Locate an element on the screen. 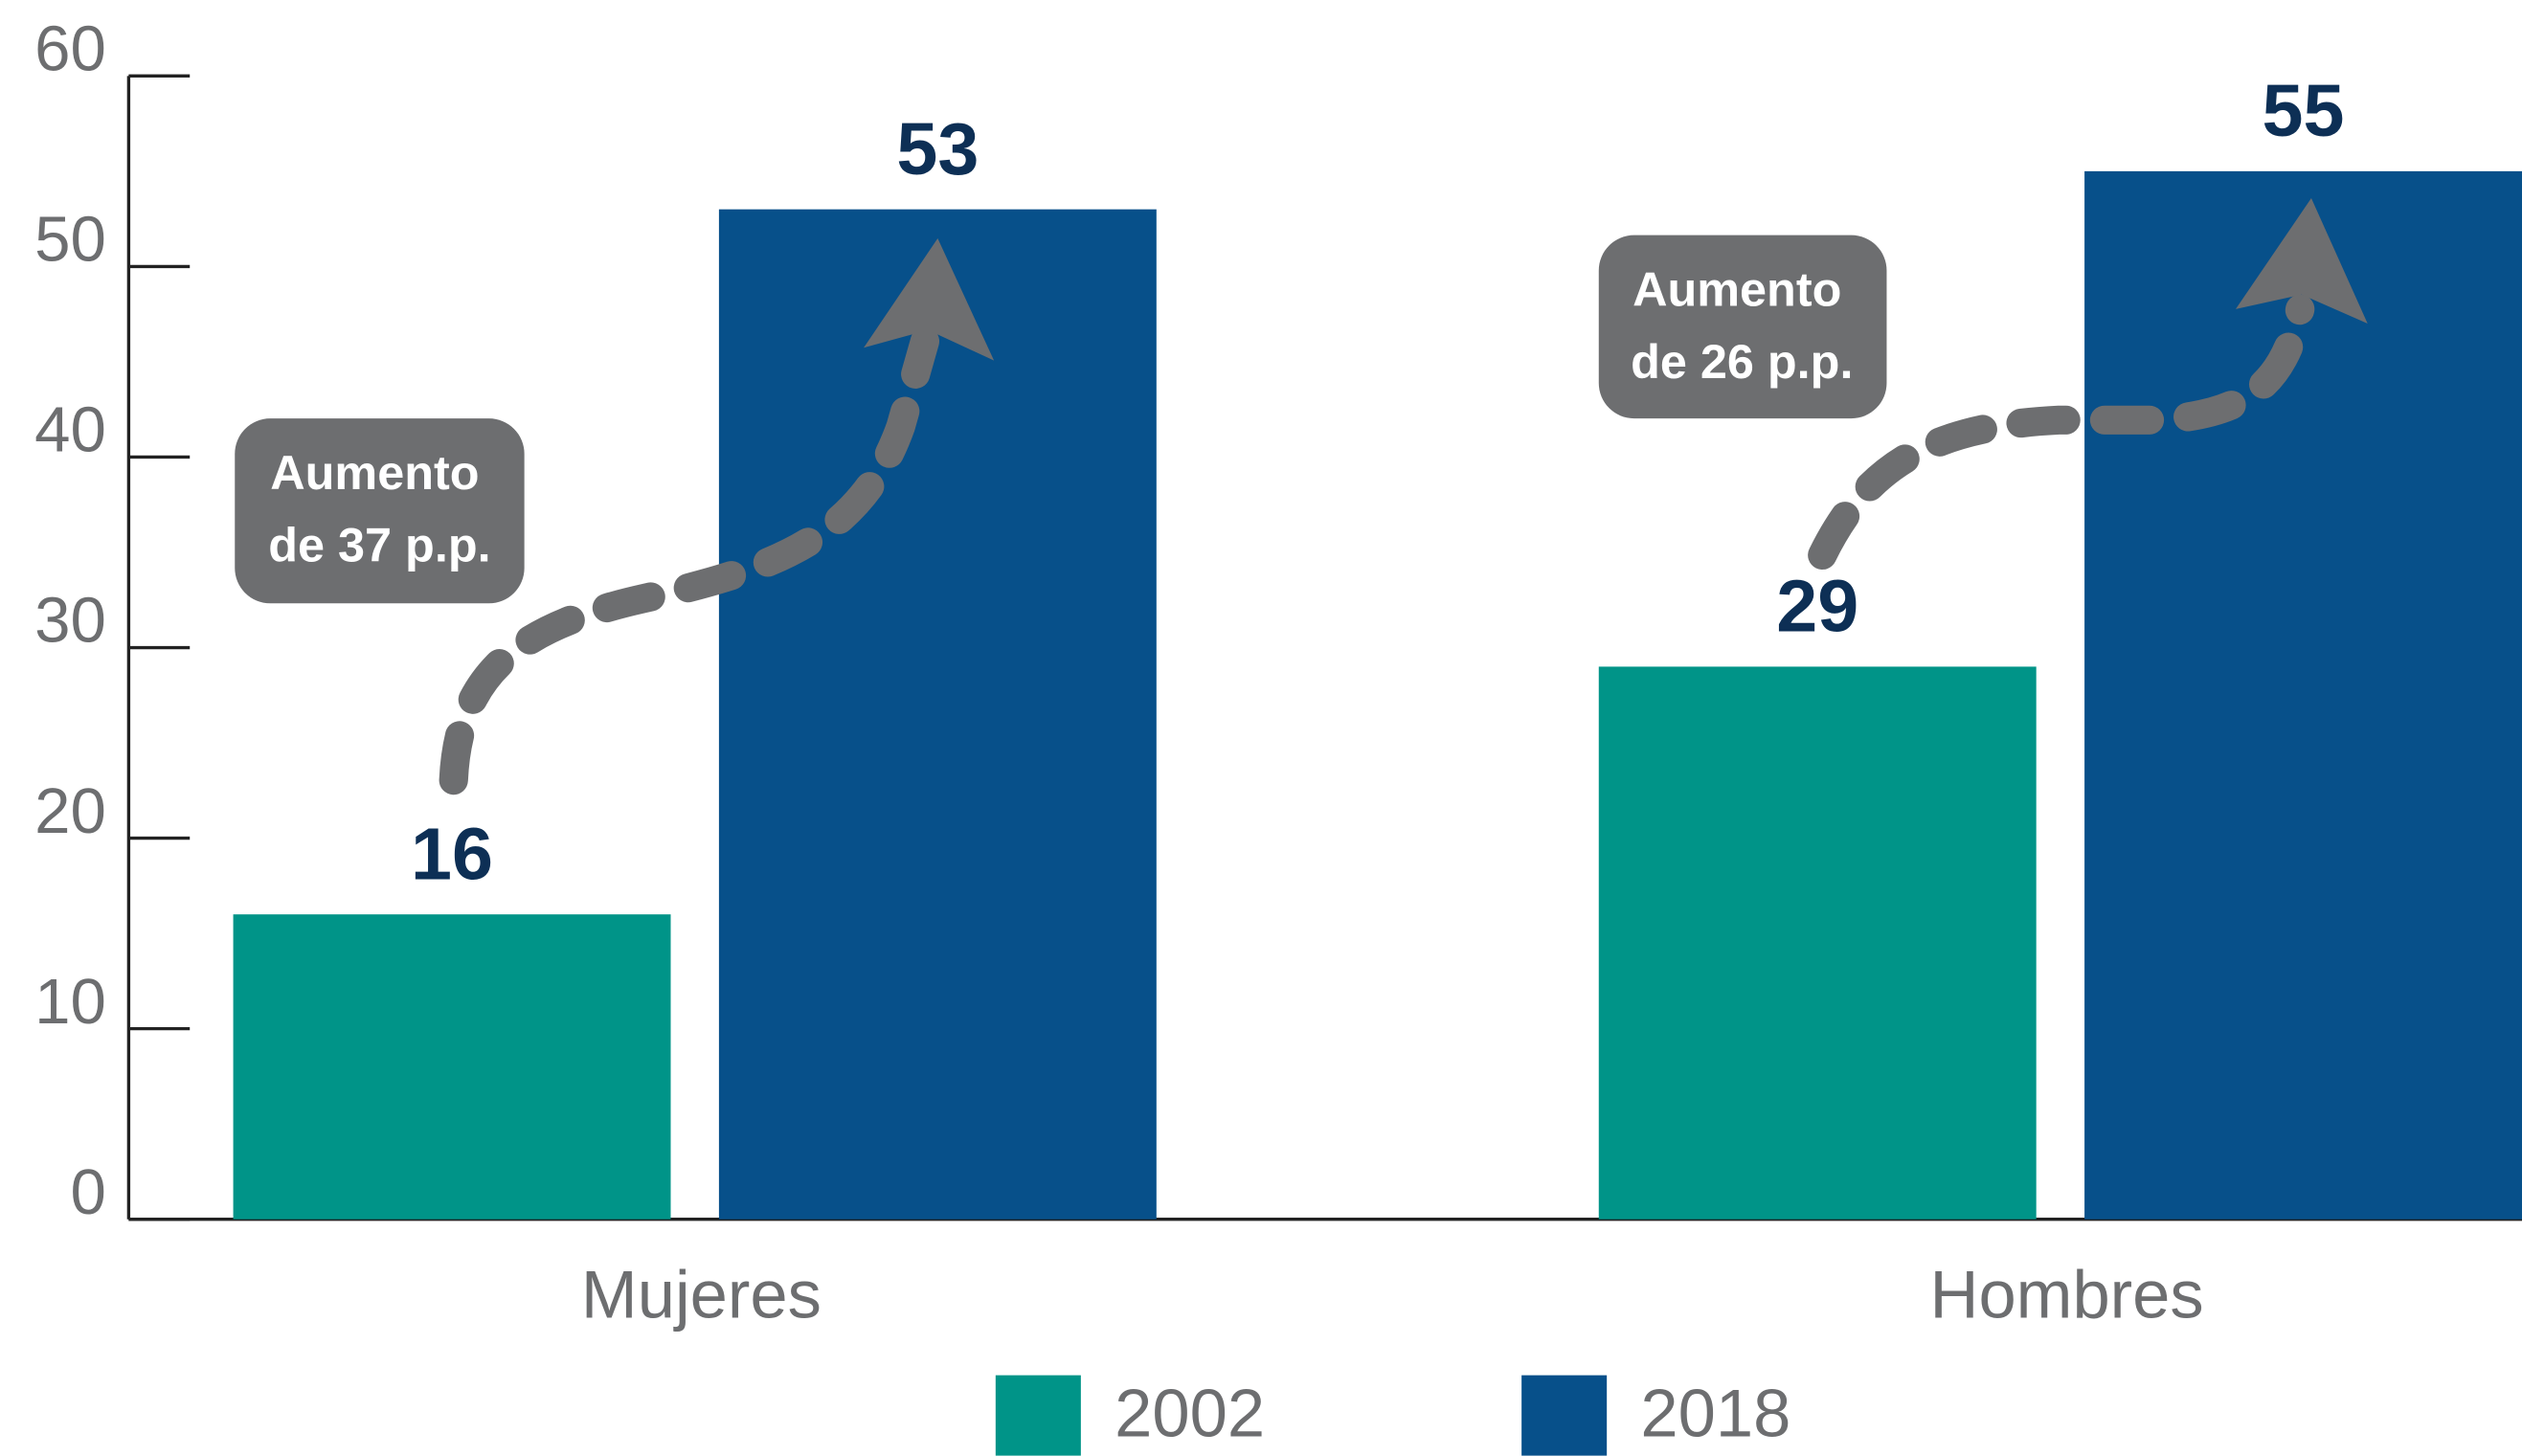  y-tick-label: 10 is located at coordinates (70, 1002).